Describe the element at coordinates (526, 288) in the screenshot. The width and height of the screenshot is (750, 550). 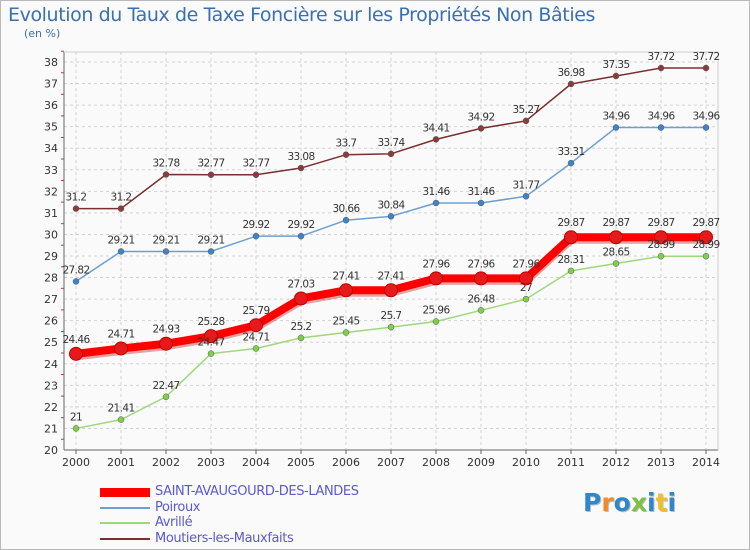
I see `data-label-avrill-: 27` at that location.